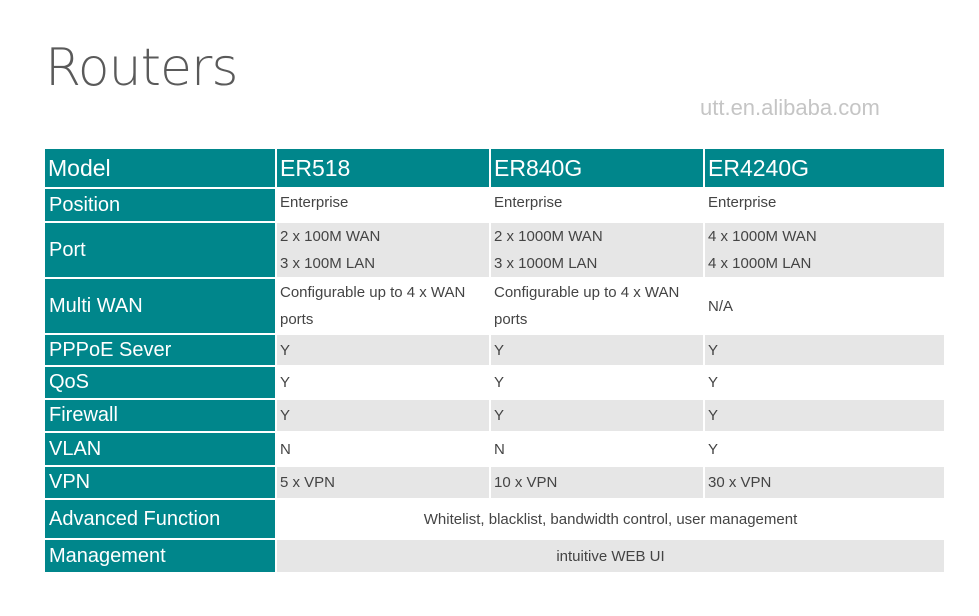 The height and width of the screenshot is (616, 979). Describe the element at coordinates (160, 205) in the screenshot. I see `row-label: Position` at that location.